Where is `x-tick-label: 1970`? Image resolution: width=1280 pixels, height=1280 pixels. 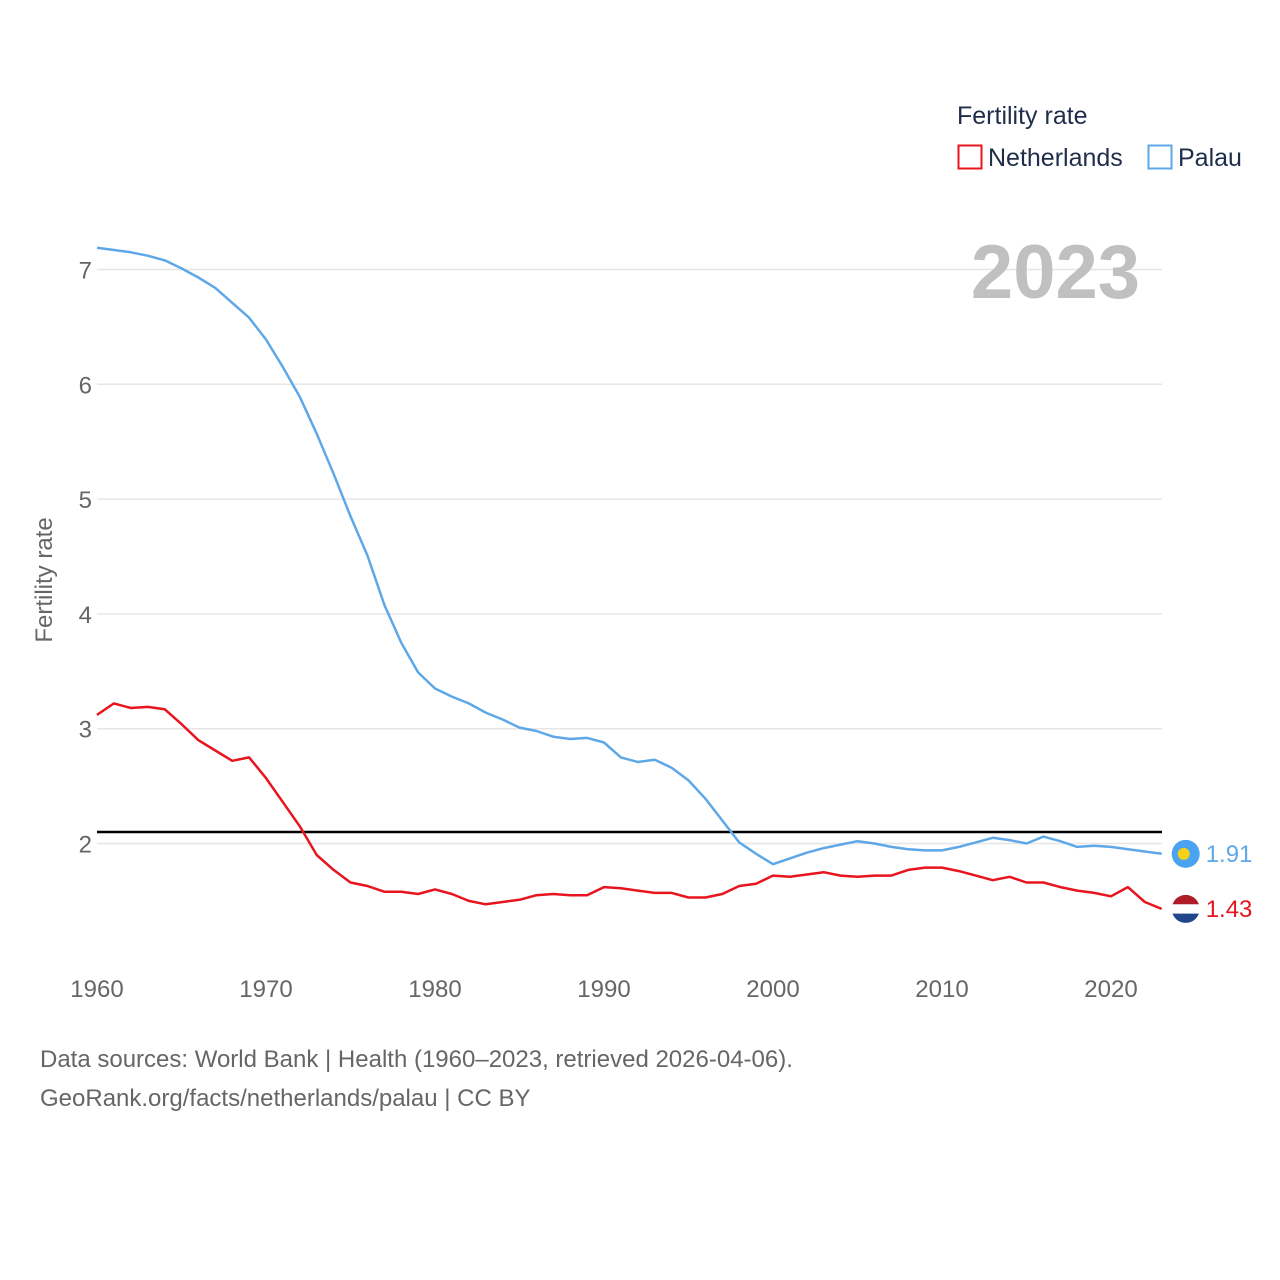 x-tick-label: 1970 is located at coordinates (265, 989).